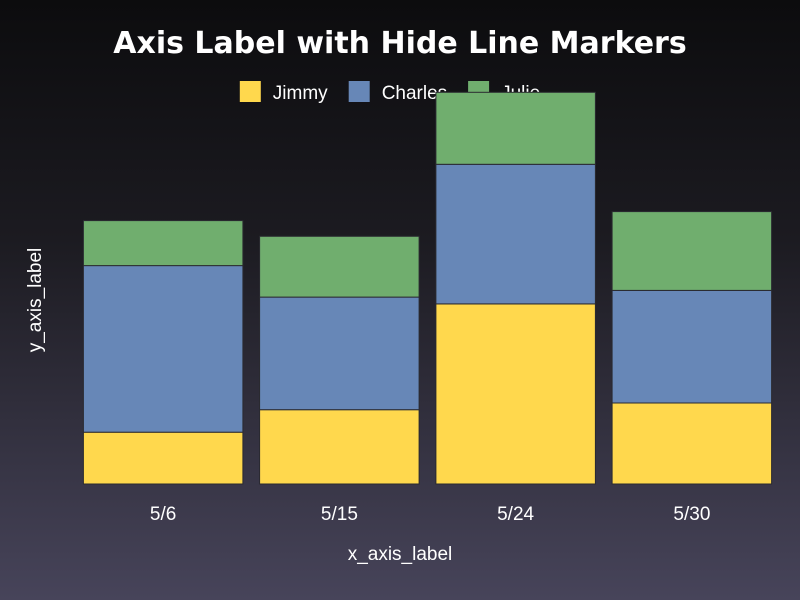 This screenshot has width=800, height=600. I want to click on x-axis-ticks: 5/6 5/15 5/24 5/30, so click(430, 514).